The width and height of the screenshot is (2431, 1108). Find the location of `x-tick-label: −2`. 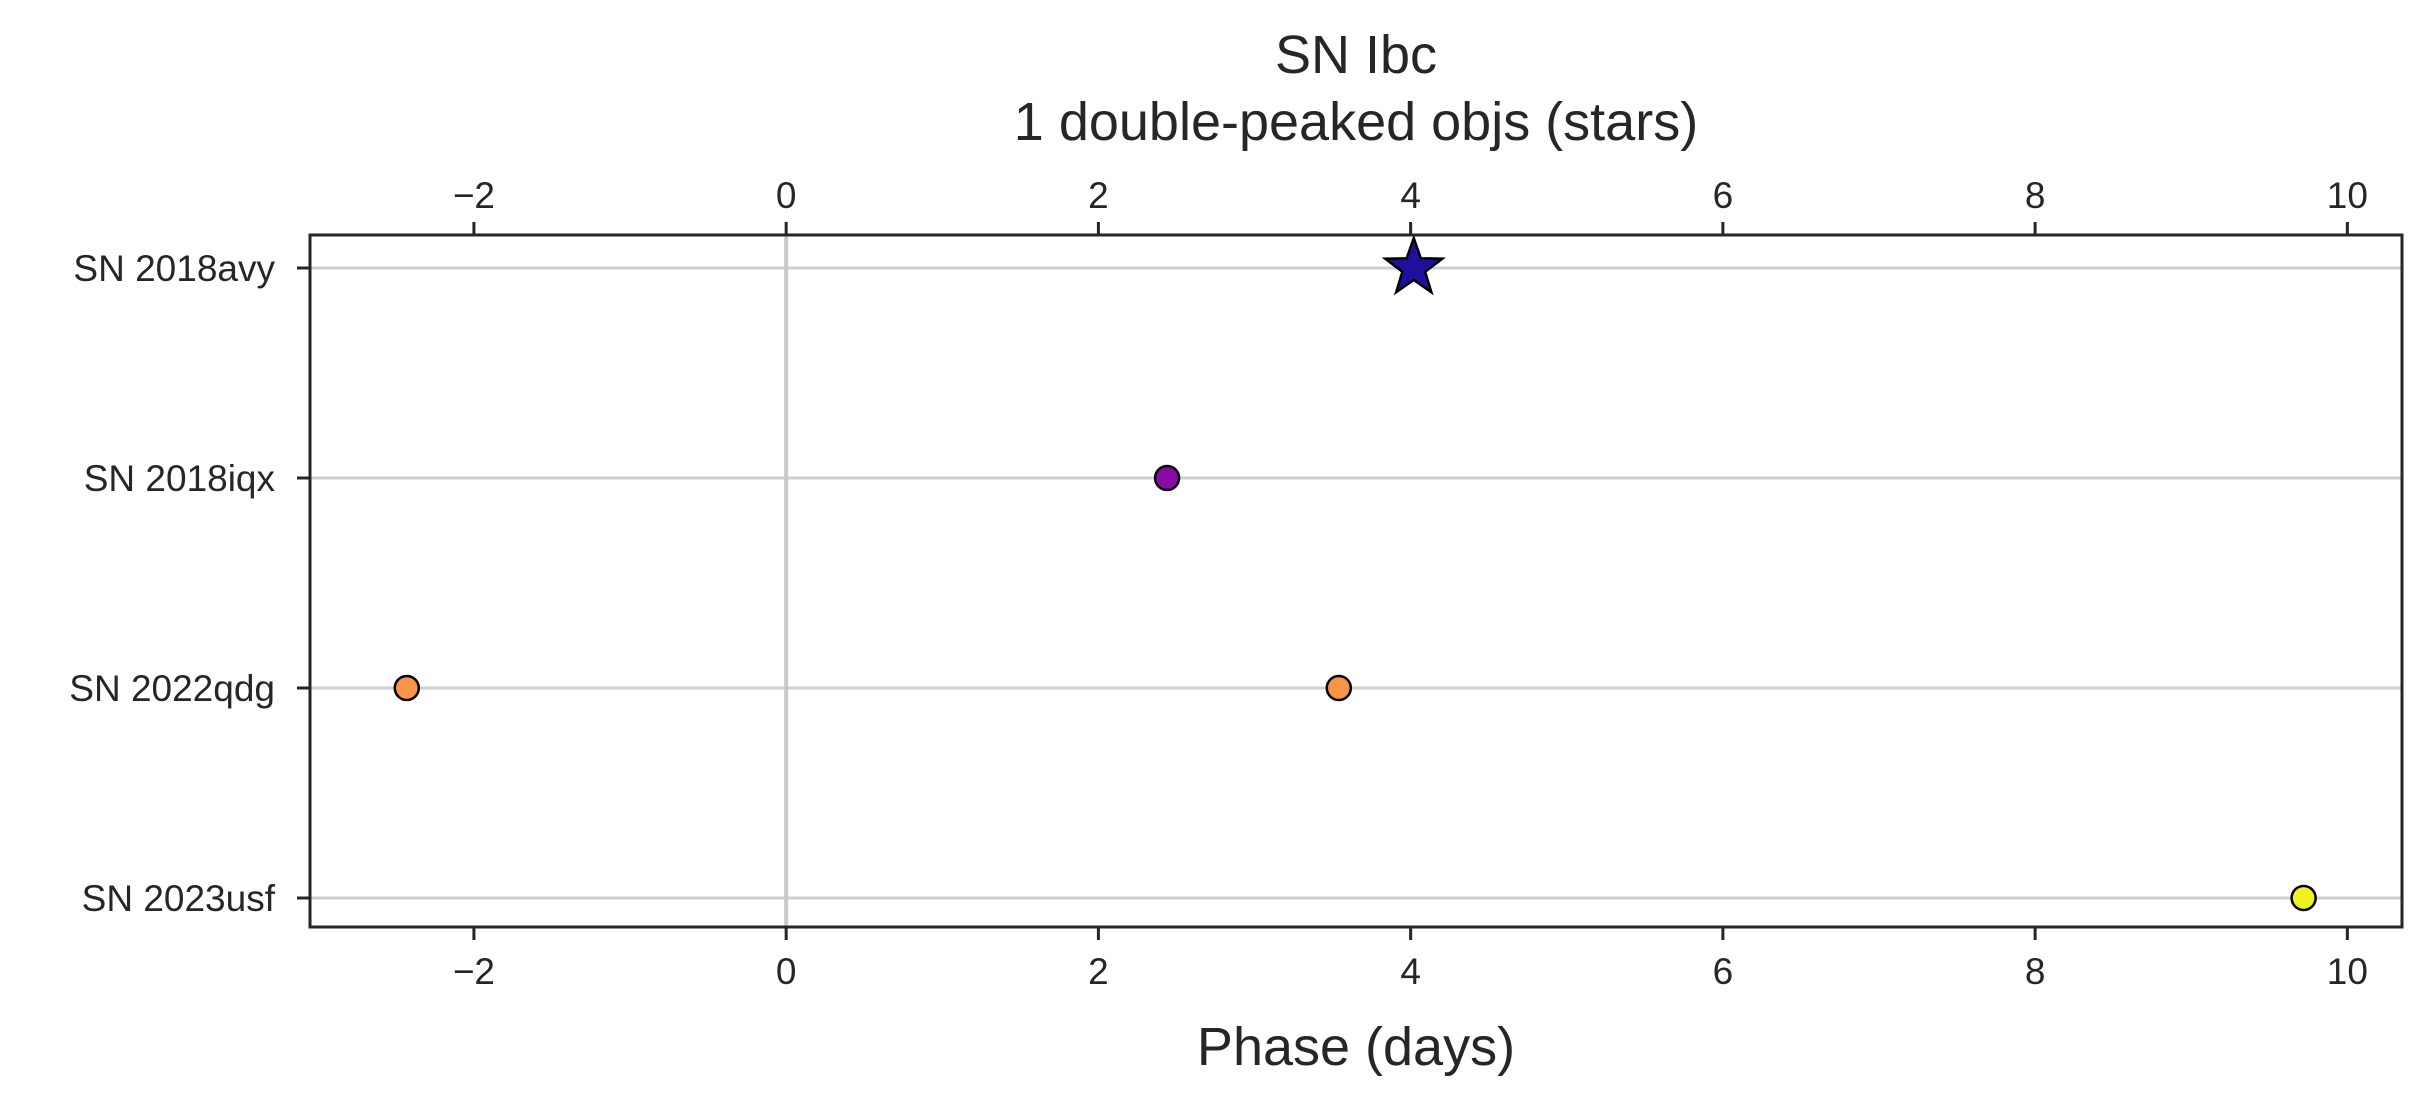

x-tick-label: −2 is located at coordinates (474, 971).